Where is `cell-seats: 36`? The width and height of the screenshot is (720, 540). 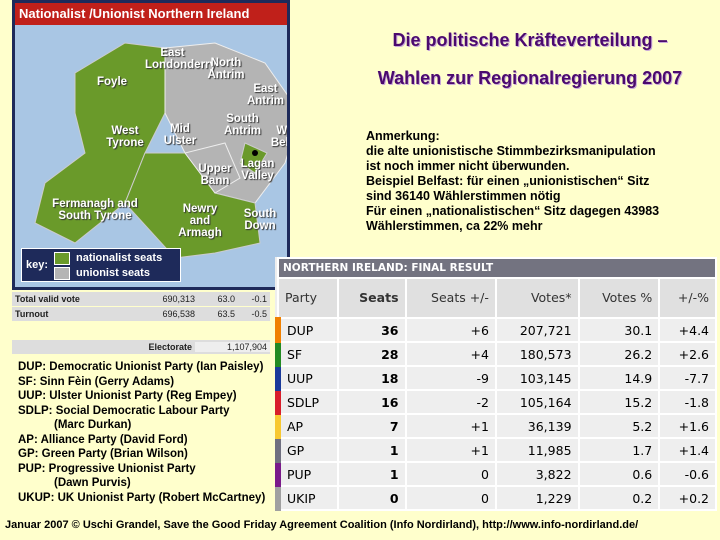
cell-seats: 36 is located at coordinates (372, 330).